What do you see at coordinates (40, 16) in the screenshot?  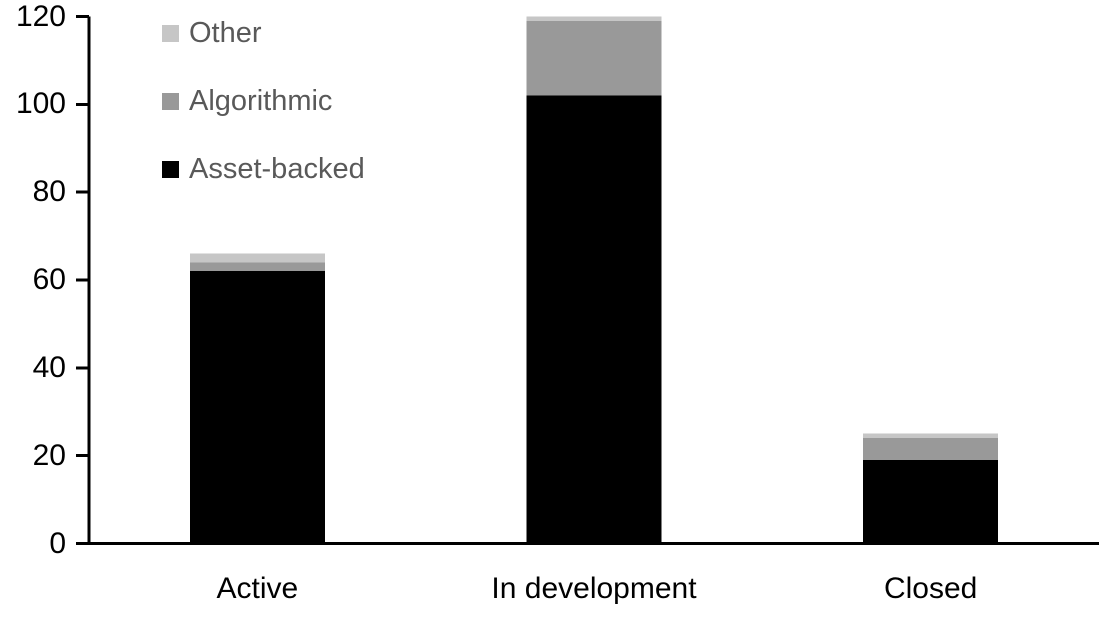 I see `y-tick-label: 120` at bounding box center [40, 16].